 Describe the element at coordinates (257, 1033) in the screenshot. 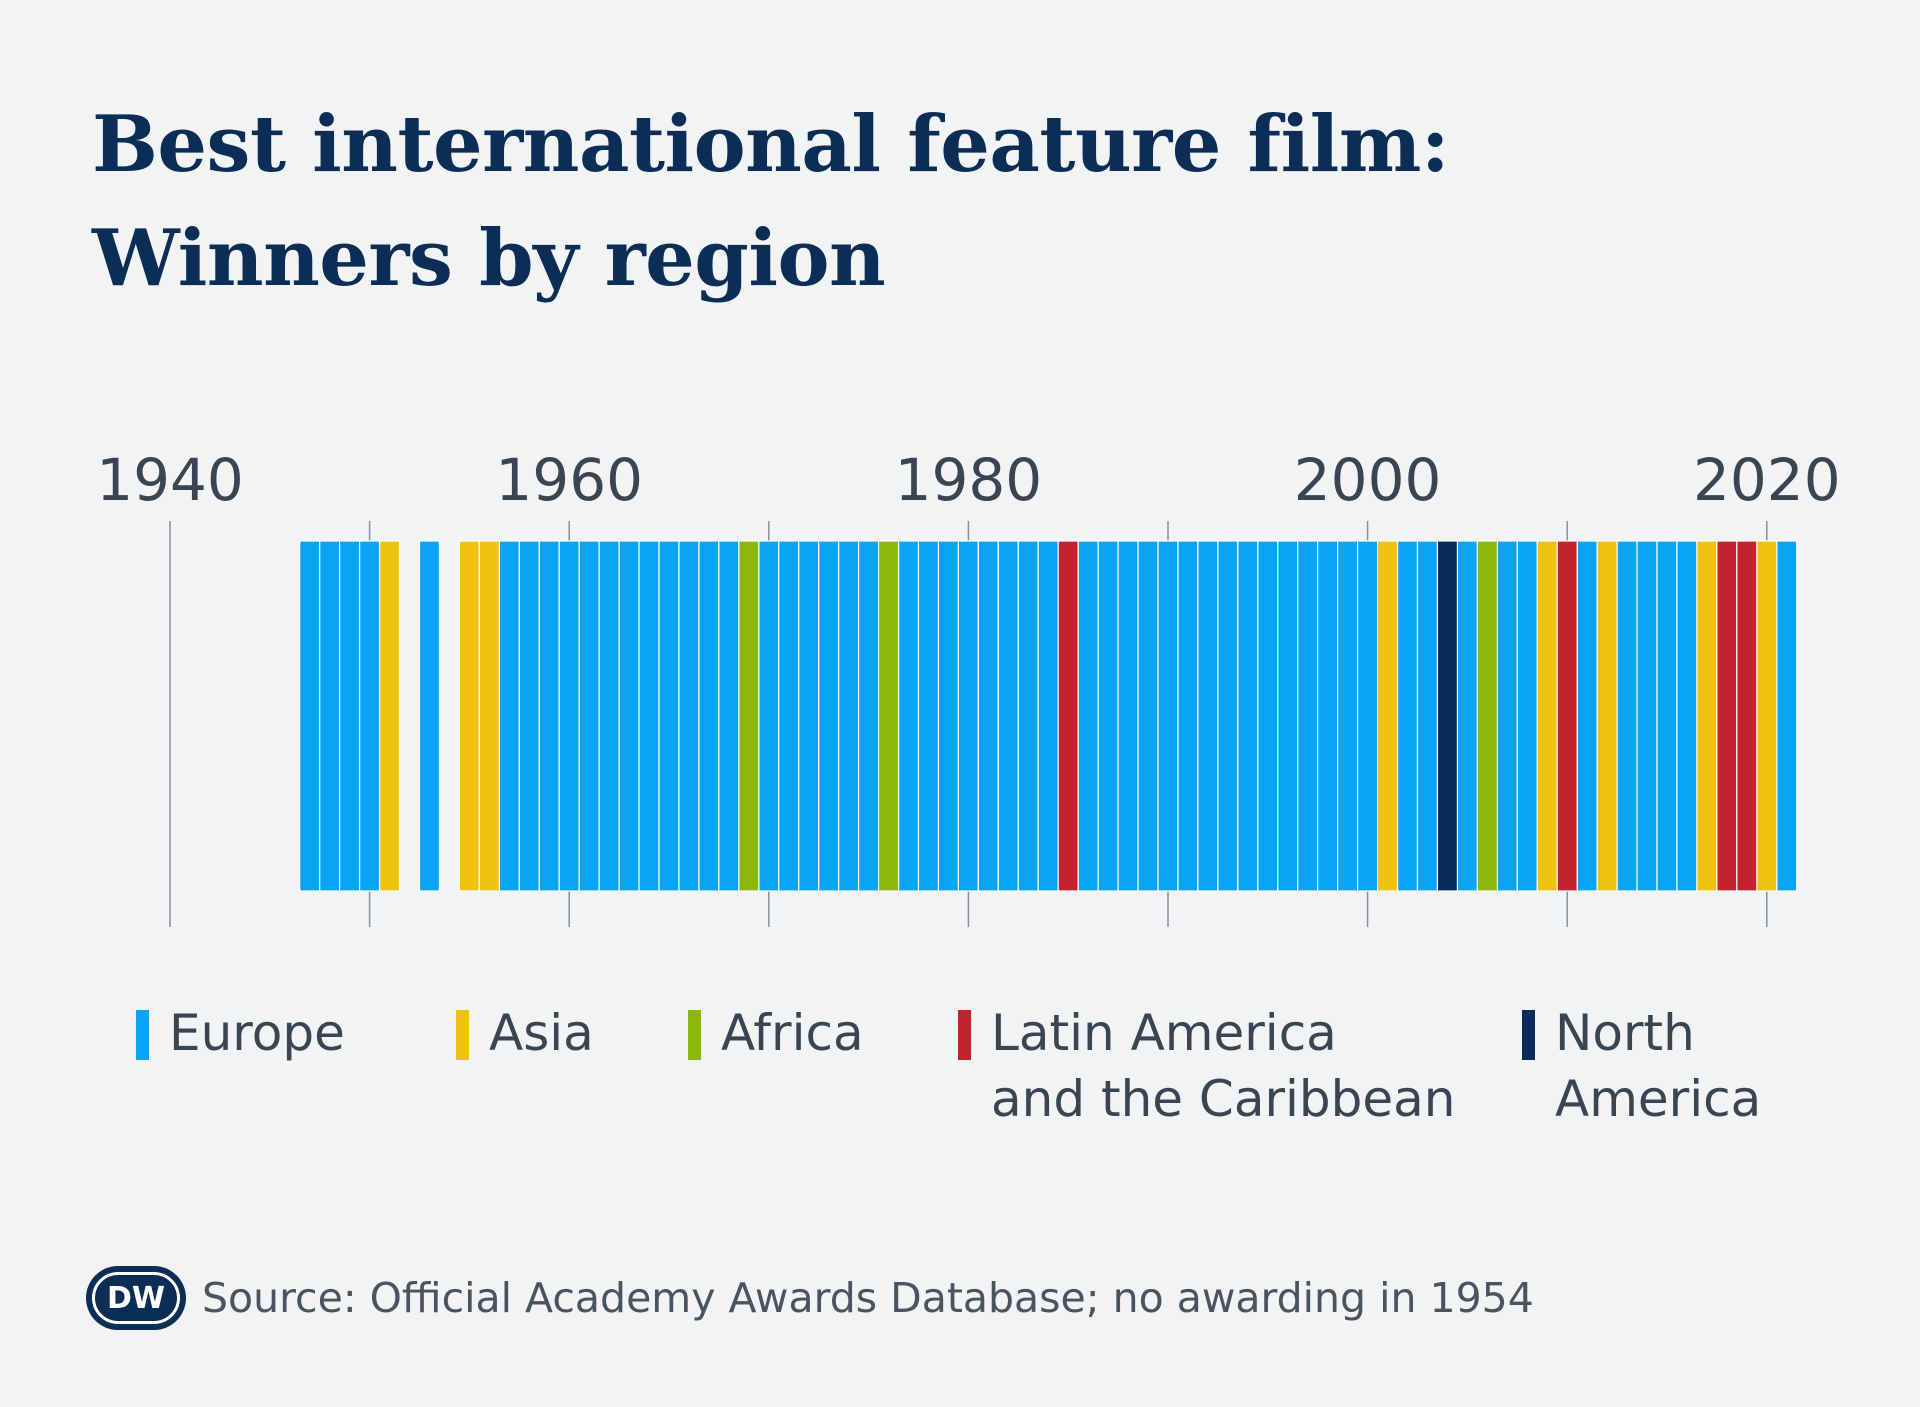

I see `legend-label: Europe` at that location.